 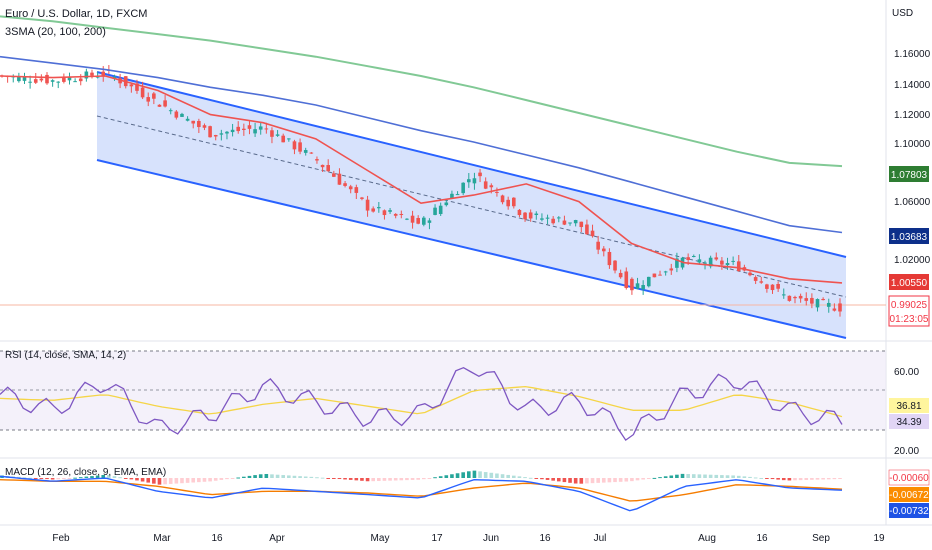 I want to click on macd-histogram, so click(x=421, y=477).